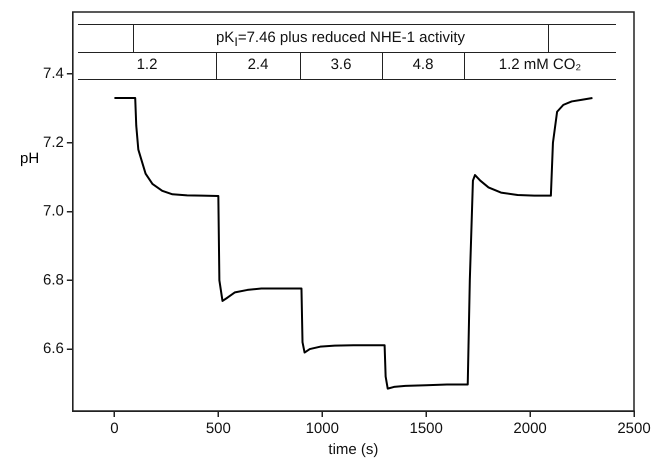 The image size is (658, 463). Describe the element at coordinates (322, 429) in the screenshot. I see `x-tick-label: 1000` at that location.